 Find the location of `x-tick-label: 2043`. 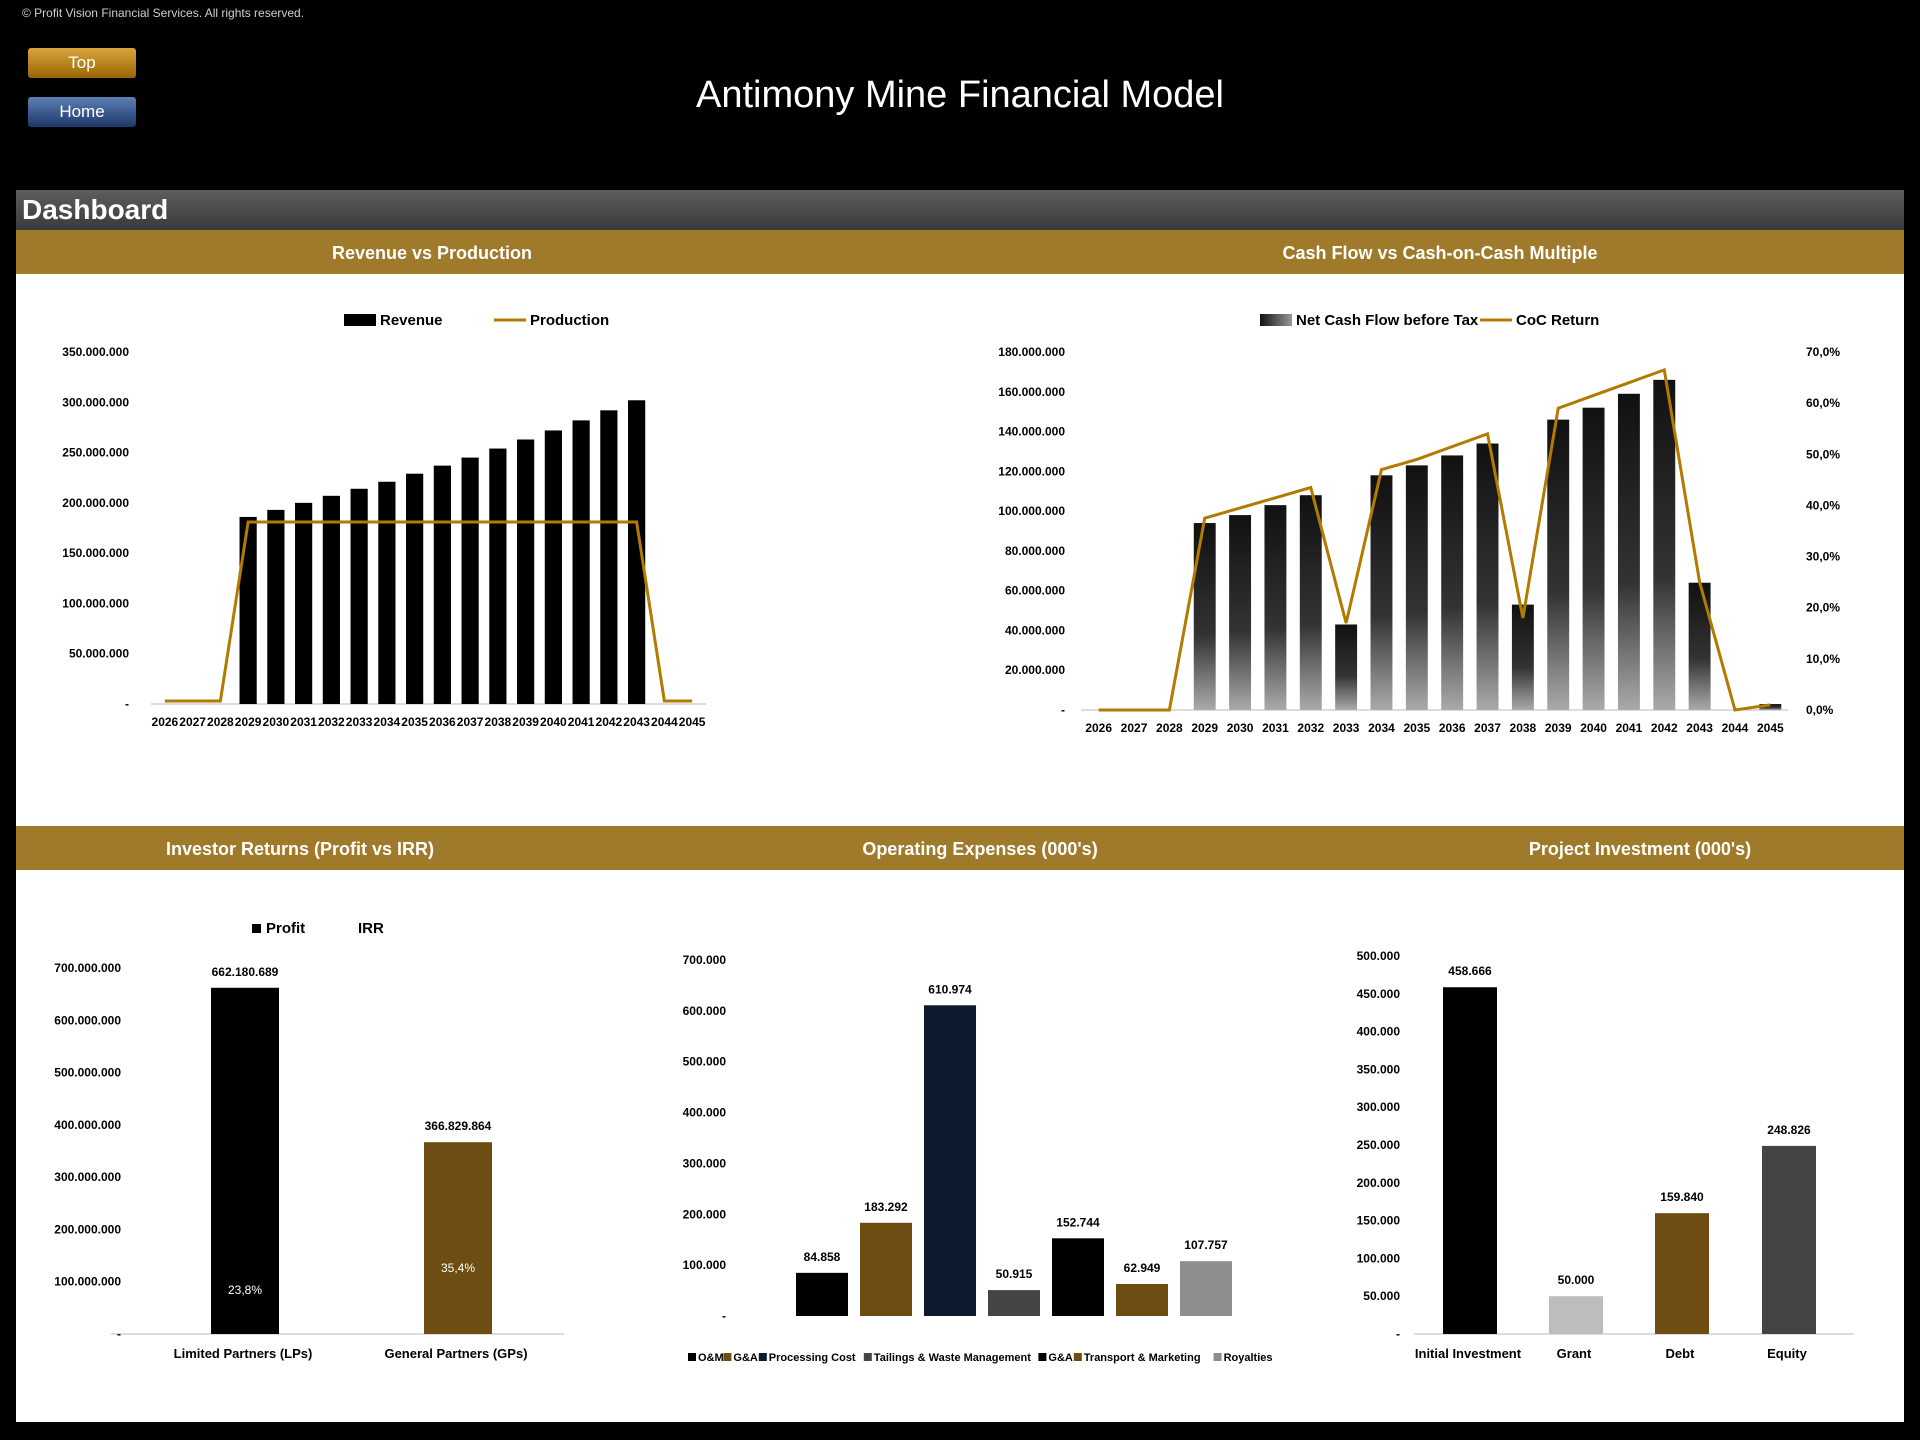

x-tick-label: 2043 is located at coordinates (636, 722).